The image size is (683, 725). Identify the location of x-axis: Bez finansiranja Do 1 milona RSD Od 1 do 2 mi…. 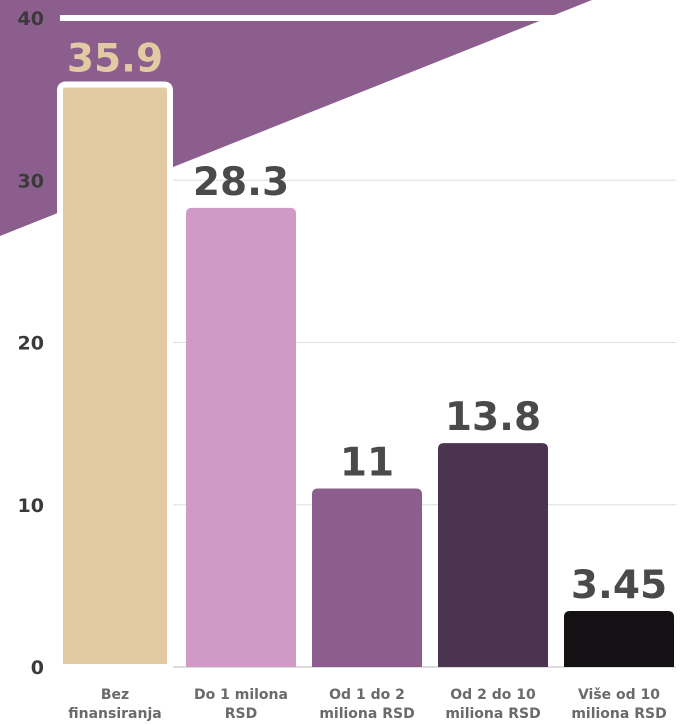
(367, 704).